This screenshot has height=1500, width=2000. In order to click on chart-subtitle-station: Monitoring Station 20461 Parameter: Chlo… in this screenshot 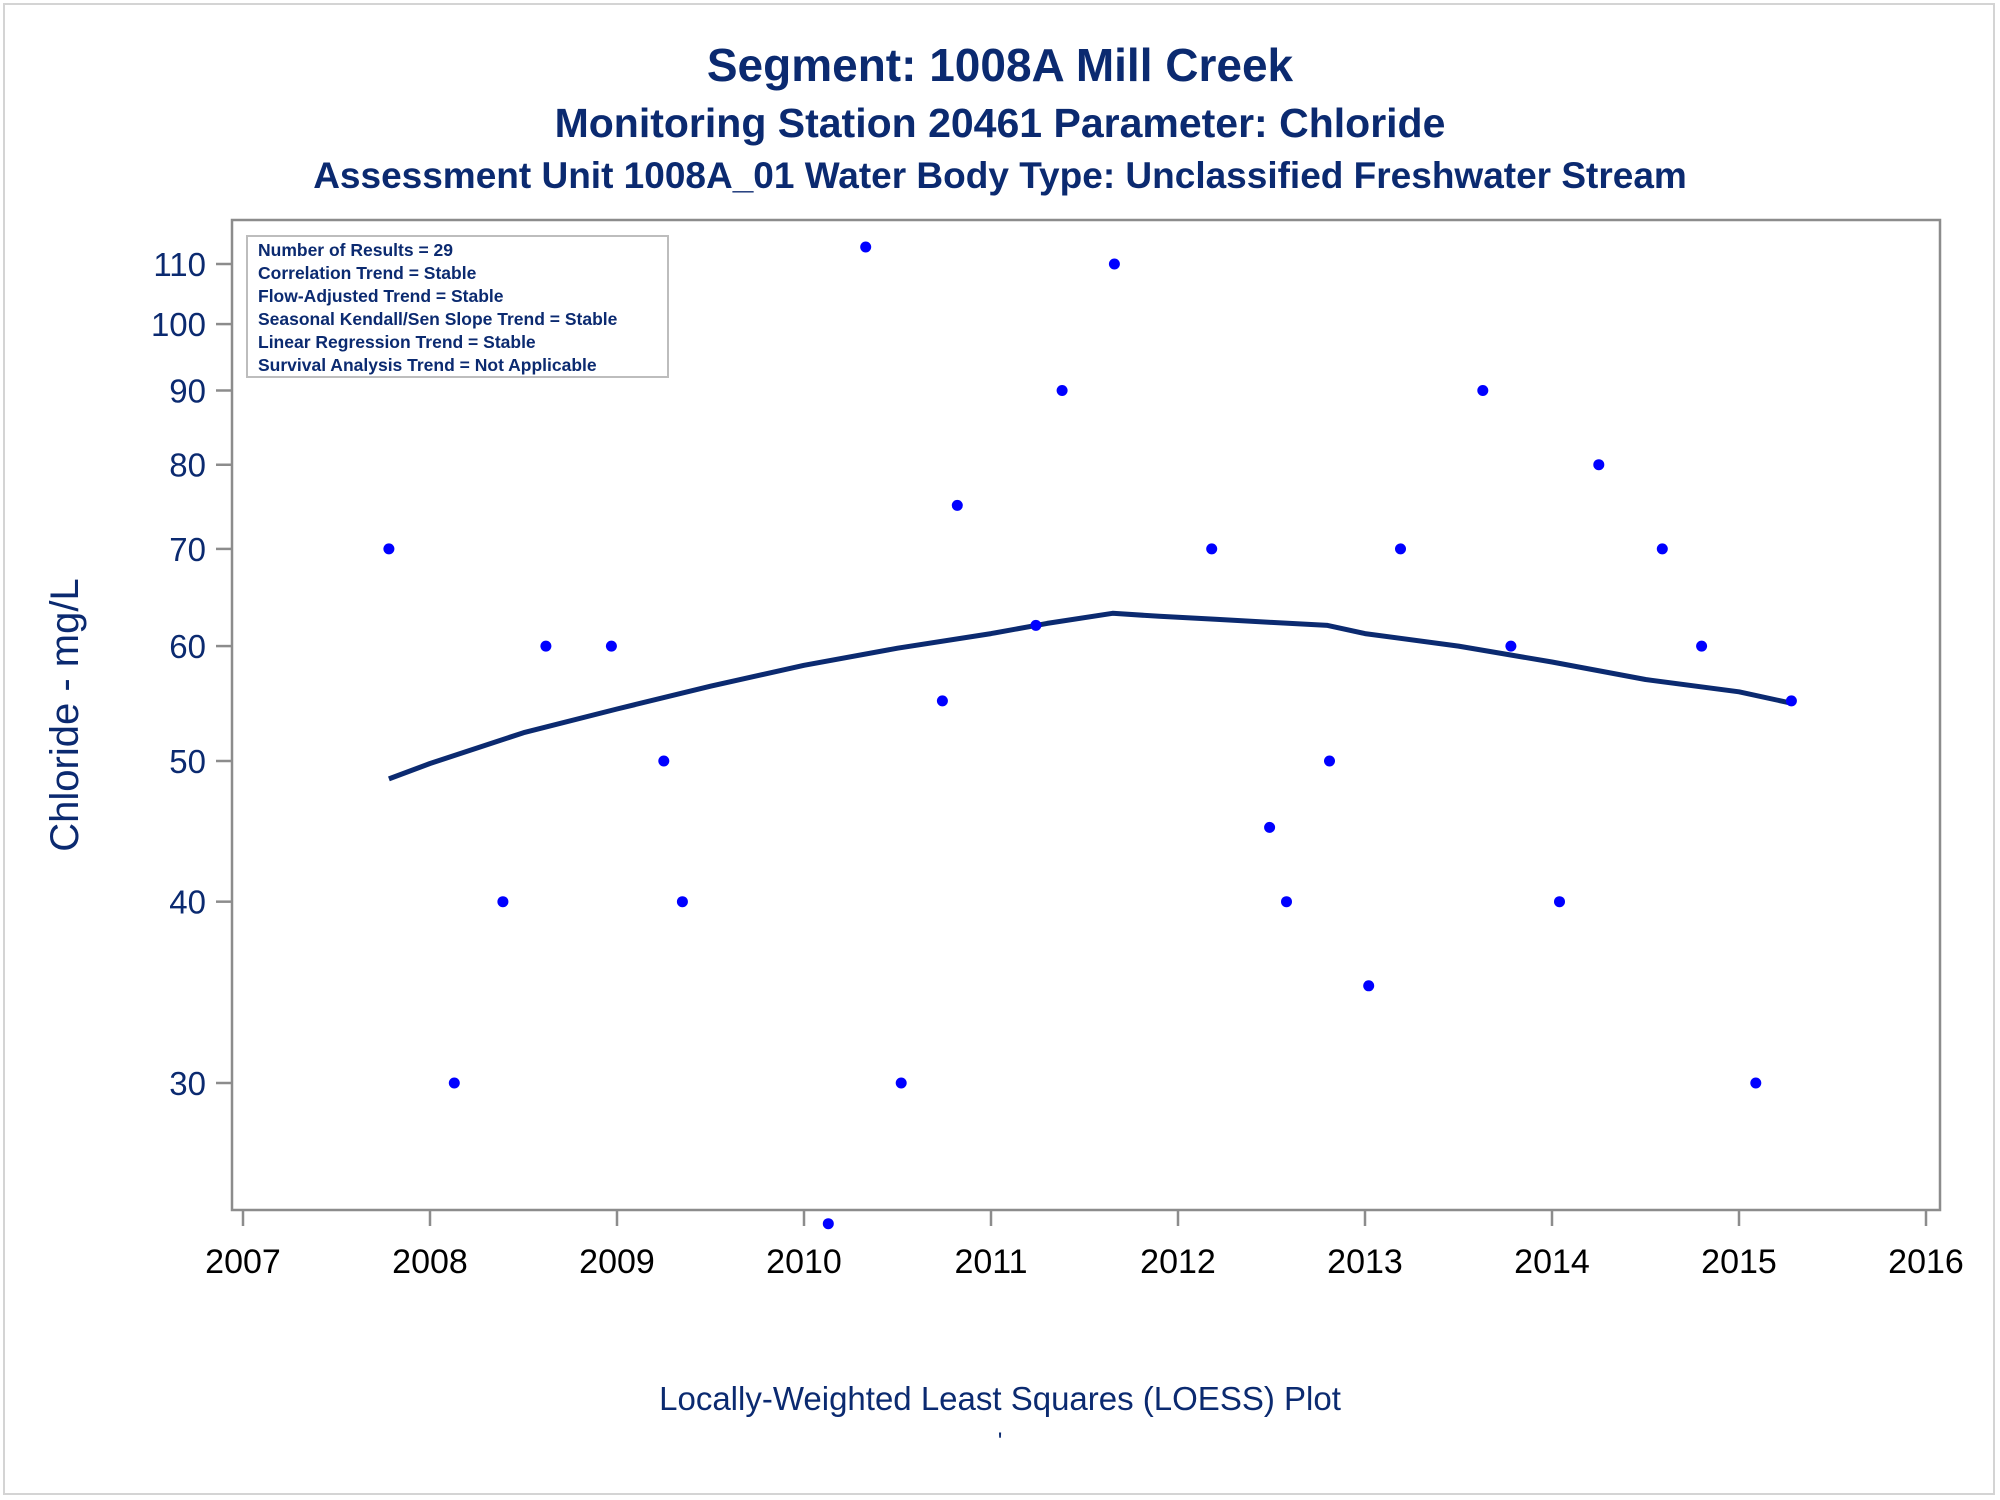, I will do `click(1000, 123)`.